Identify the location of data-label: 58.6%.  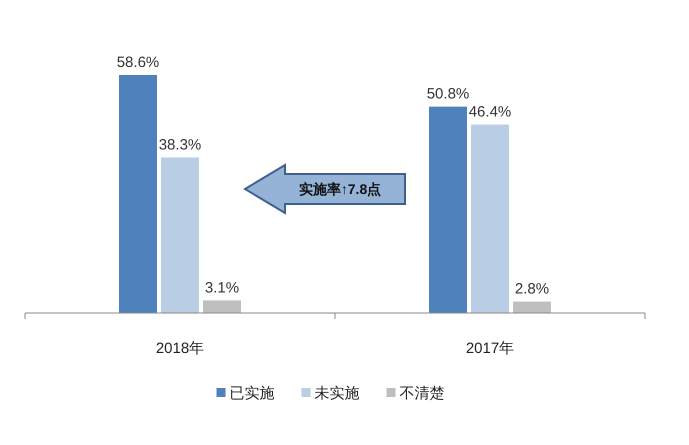
(138, 62).